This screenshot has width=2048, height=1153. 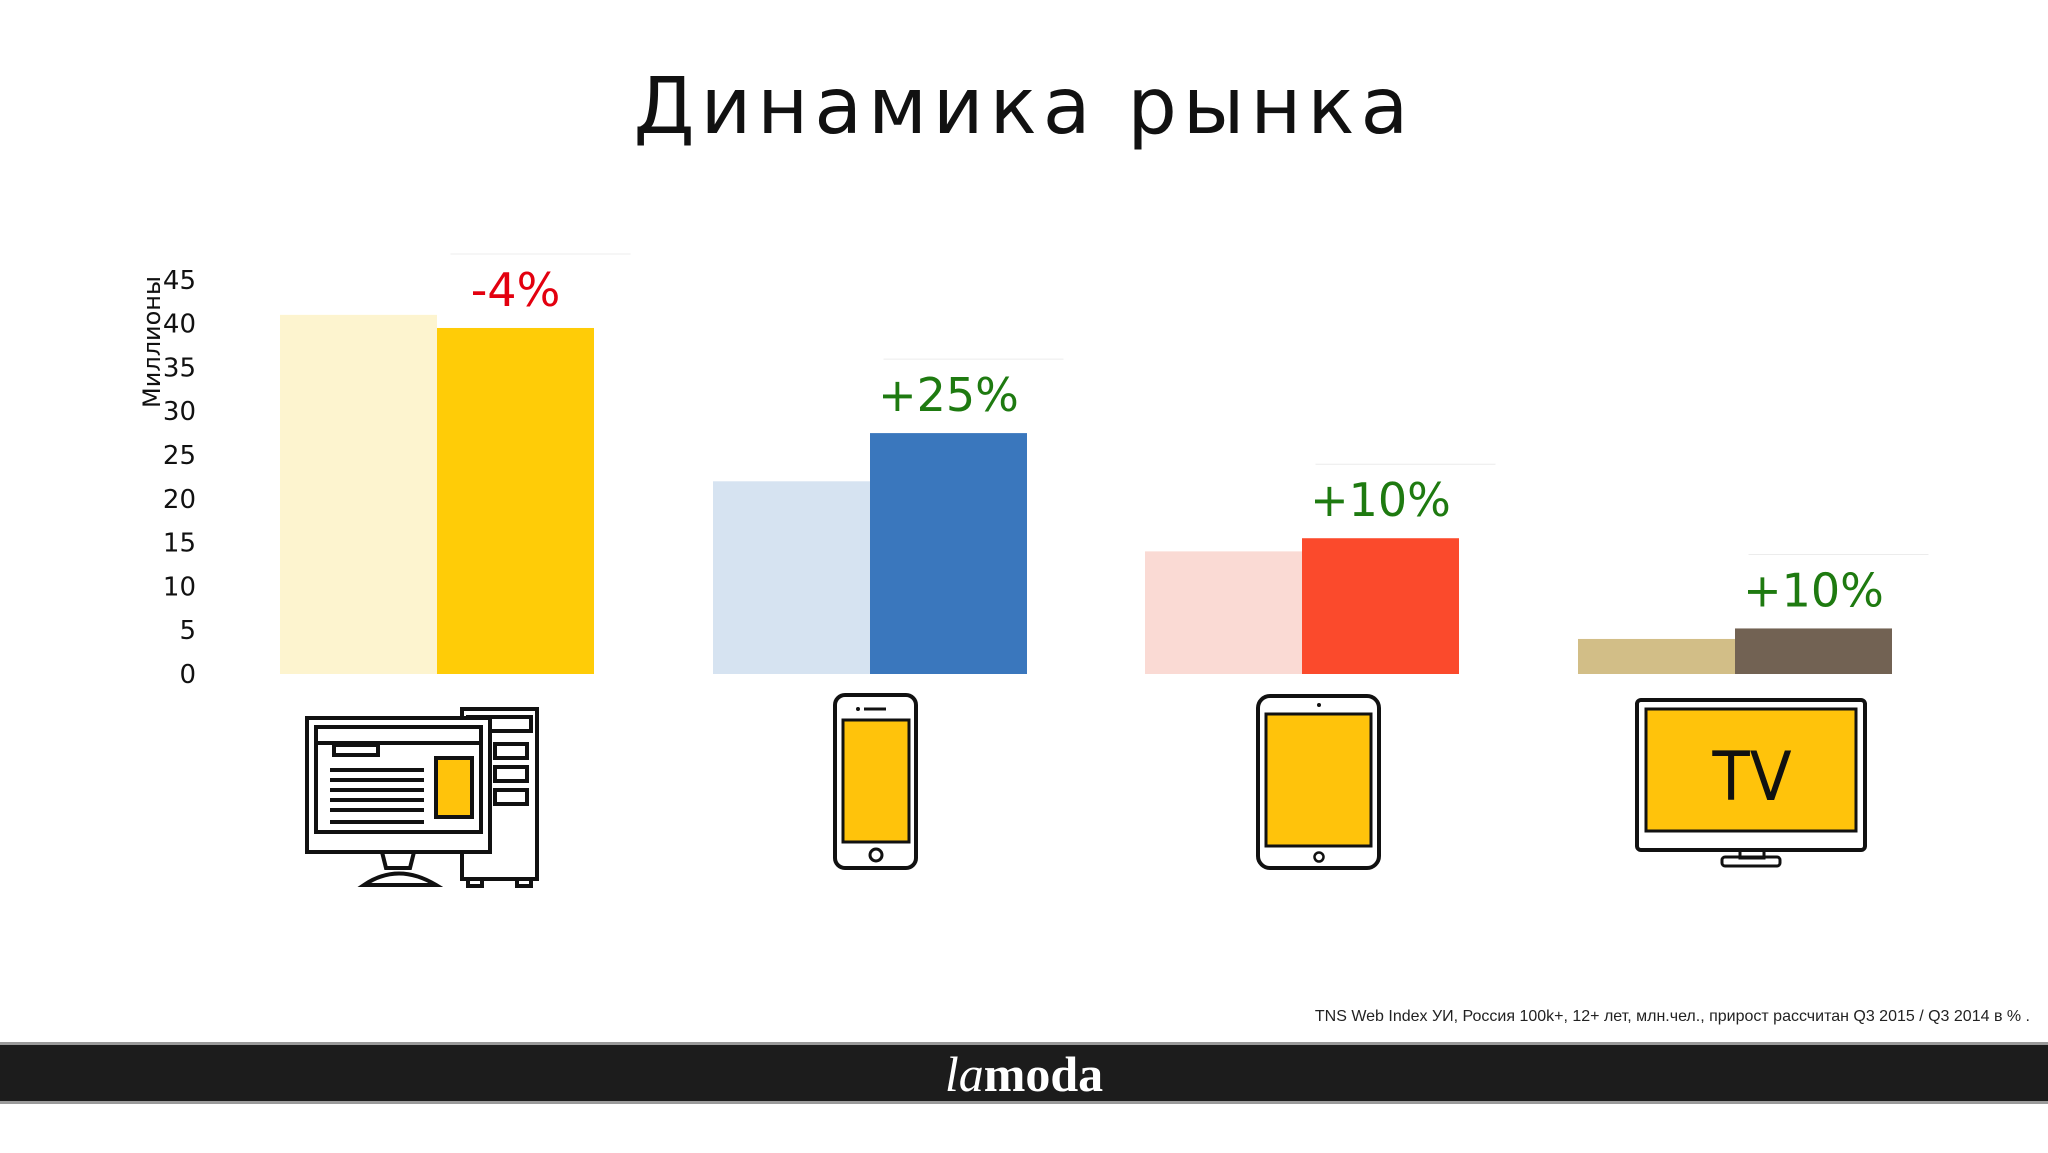 I want to click on tablet-icon, so click(x=1318, y=782).